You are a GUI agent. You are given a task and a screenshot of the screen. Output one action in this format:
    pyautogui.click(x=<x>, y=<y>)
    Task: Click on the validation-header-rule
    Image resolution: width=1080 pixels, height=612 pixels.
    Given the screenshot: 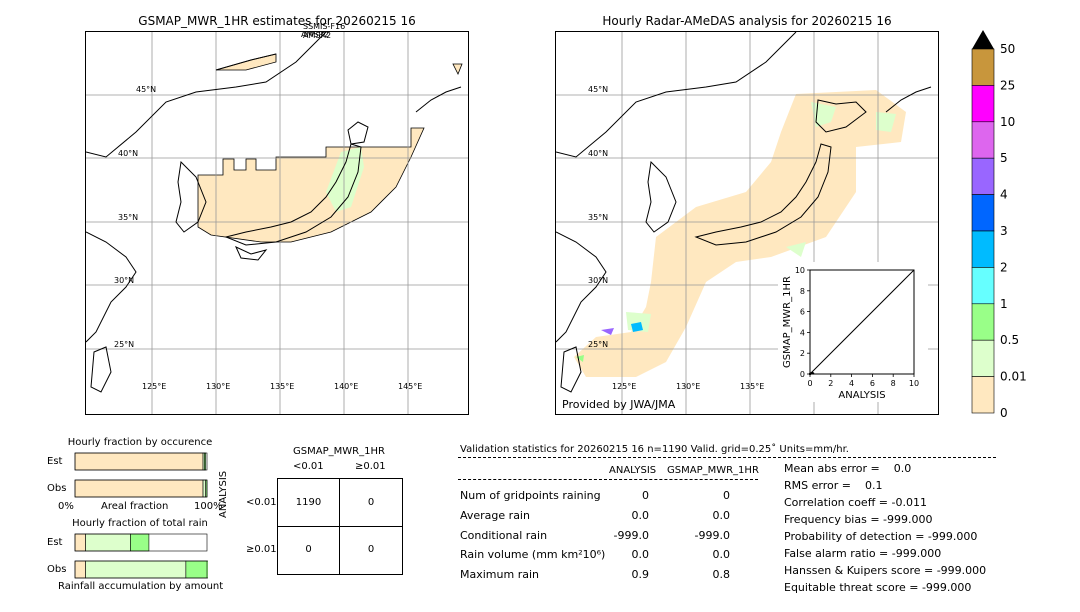 What is the action you would take?
    pyautogui.click(x=727, y=457)
    